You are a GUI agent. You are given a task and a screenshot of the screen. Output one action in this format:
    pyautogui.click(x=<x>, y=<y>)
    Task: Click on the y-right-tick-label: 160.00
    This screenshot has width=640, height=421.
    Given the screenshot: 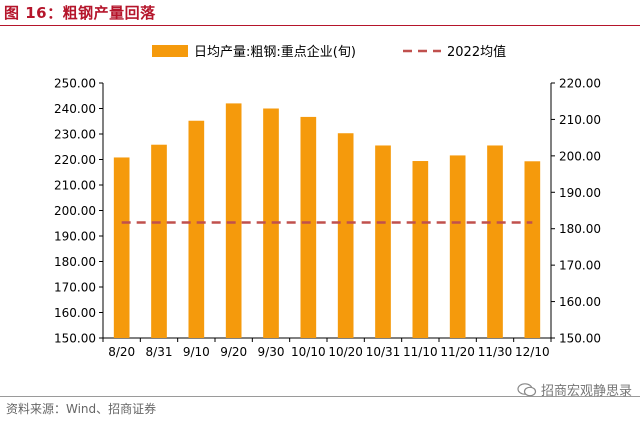 What is the action you would take?
    pyautogui.click(x=580, y=302)
    